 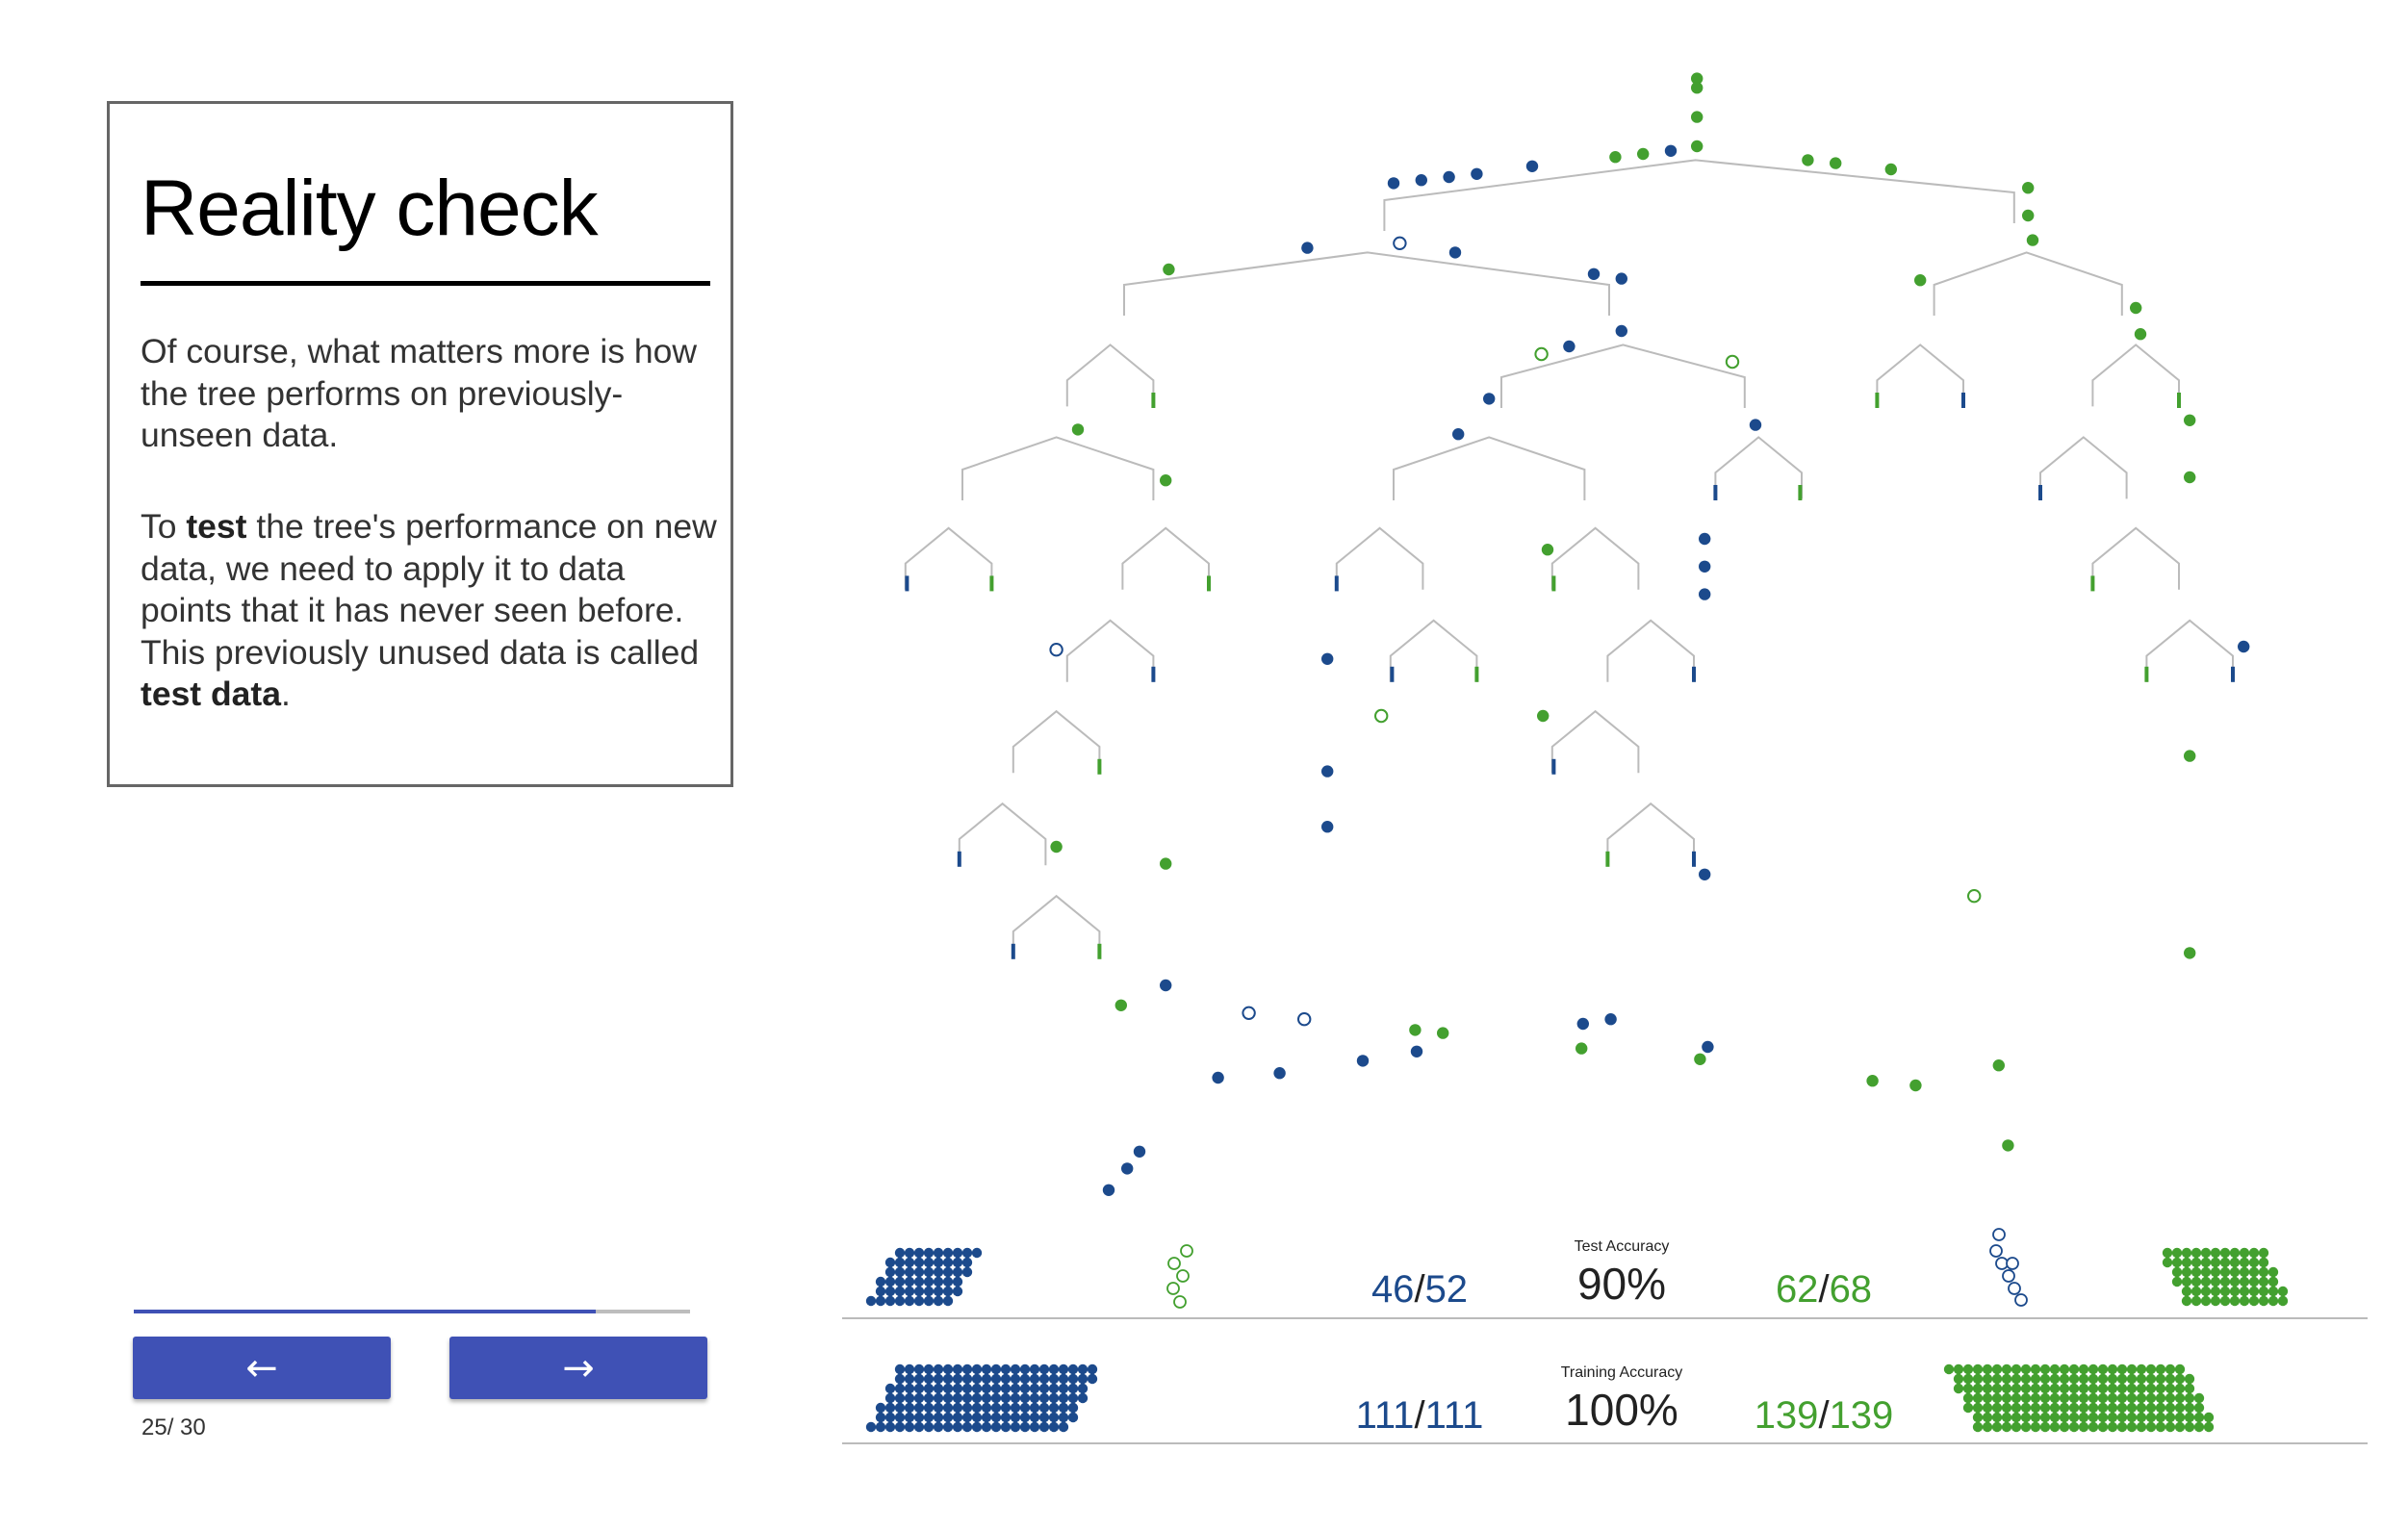 I want to click on page-counter: 25/ 30, so click(x=173, y=1428).